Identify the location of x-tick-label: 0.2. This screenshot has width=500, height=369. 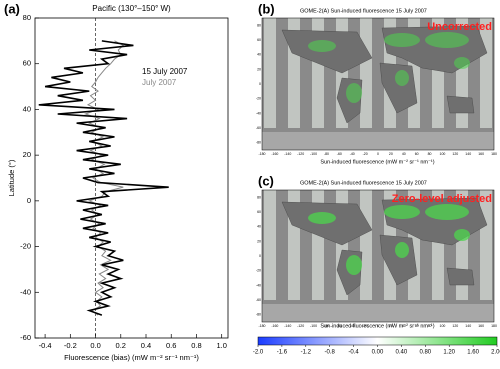
(121, 345).